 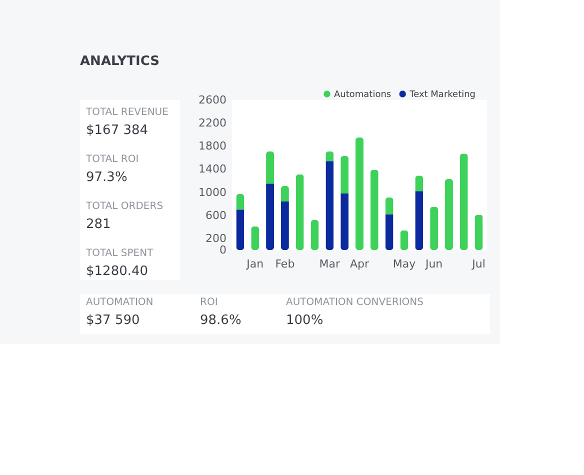 What do you see at coordinates (433, 264) in the screenshot?
I see `x-tick-label: Jun` at bounding box center [433, 264].